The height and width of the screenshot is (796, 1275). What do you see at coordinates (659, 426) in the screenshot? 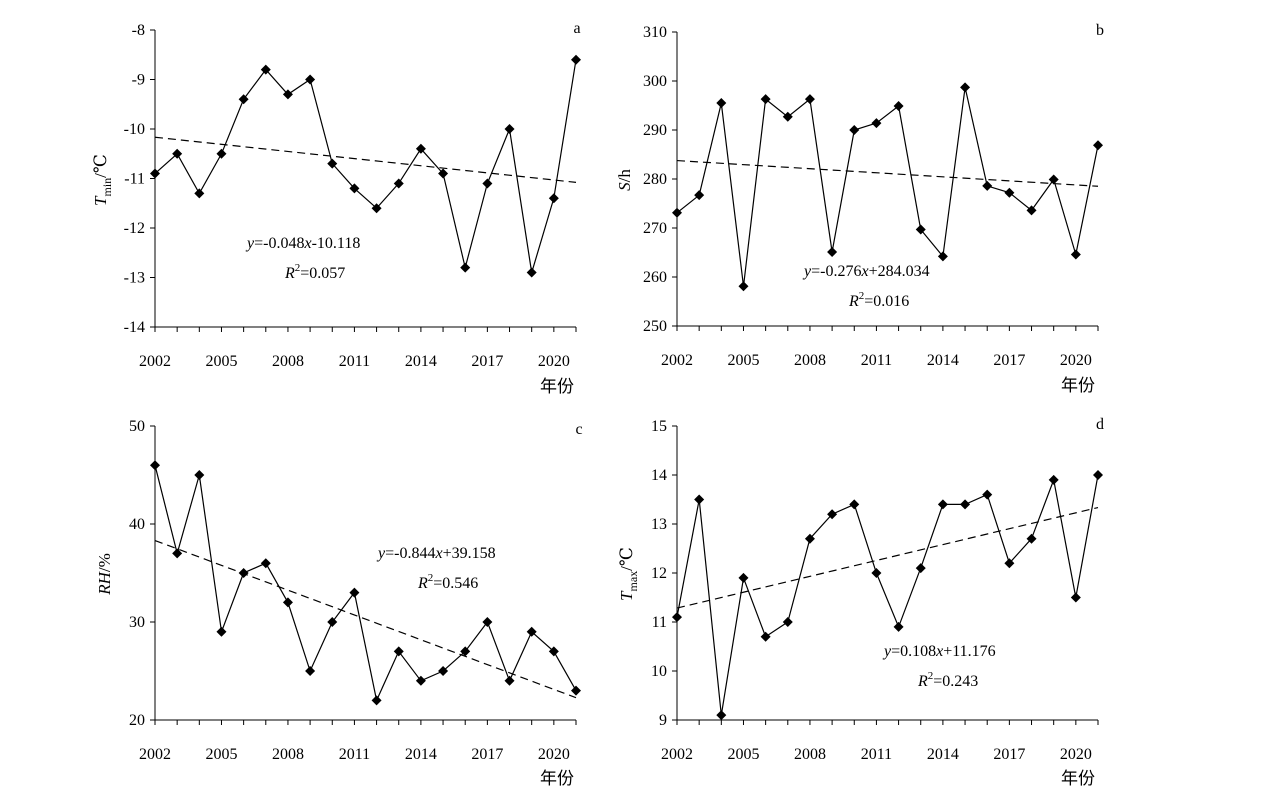
I see `y-tick-label: 15` at bounding box center [659, 426].